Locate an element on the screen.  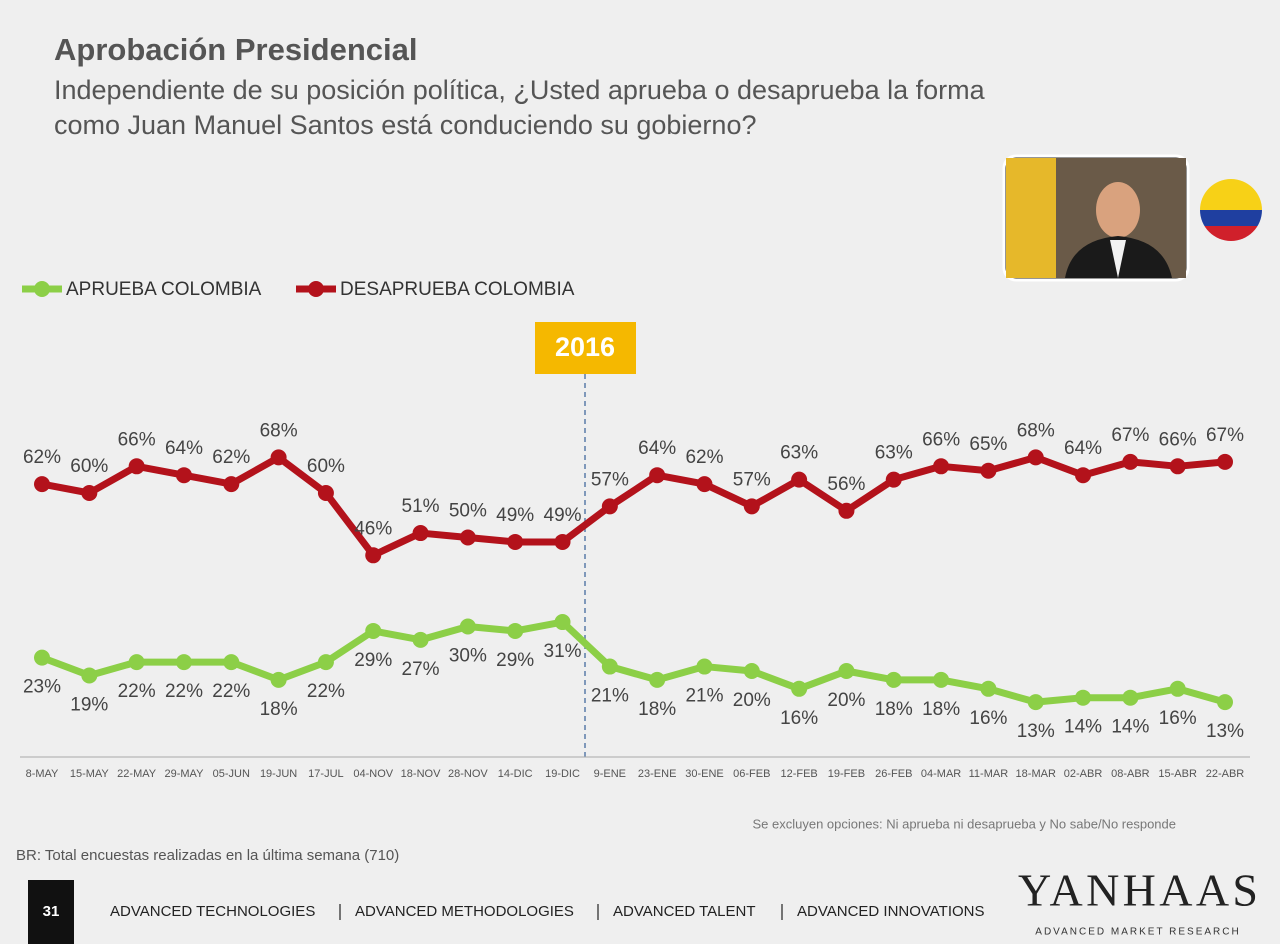
x-tick-label: 19-DIC is located at coordinates (562, 774).